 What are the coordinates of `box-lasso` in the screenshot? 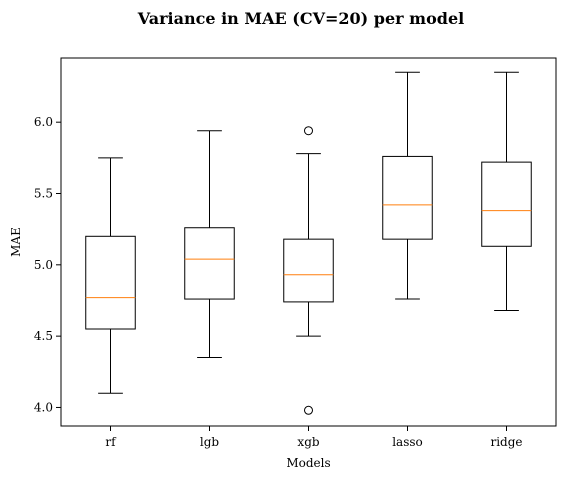 It's located at (407, 185).